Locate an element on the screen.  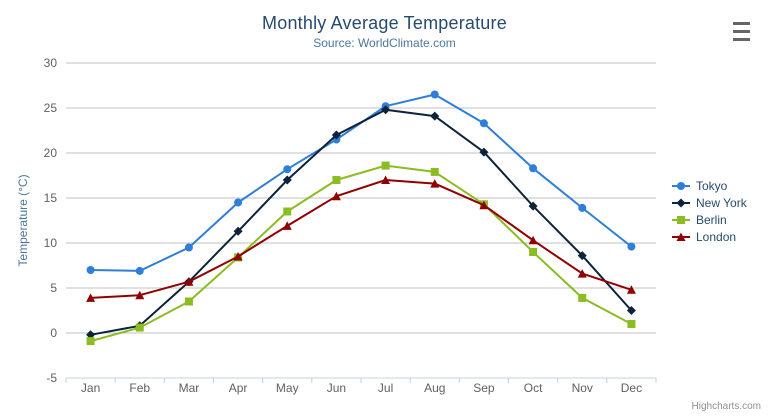
x-tick-label: Apr is located at coordinates (238, 388).